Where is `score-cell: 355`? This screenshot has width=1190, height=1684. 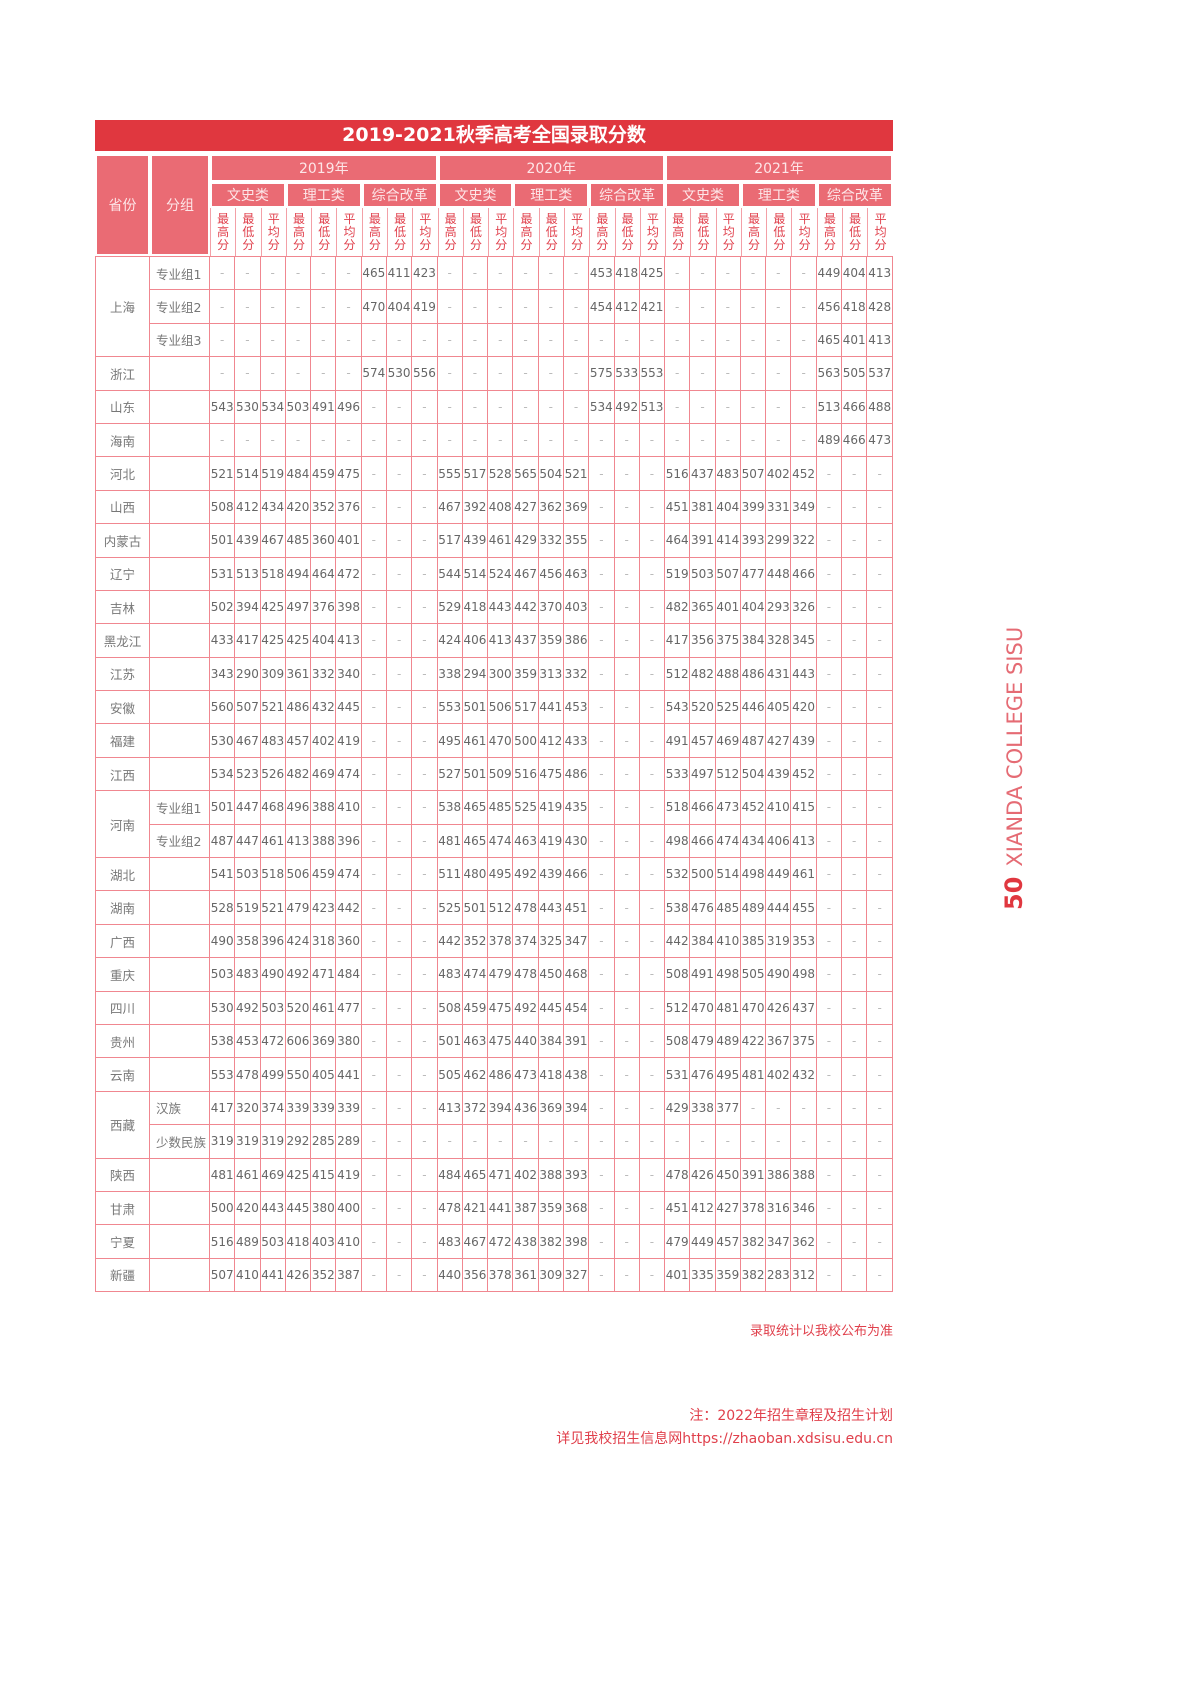
score-cell: 355 is located at coordinates (576, 541).